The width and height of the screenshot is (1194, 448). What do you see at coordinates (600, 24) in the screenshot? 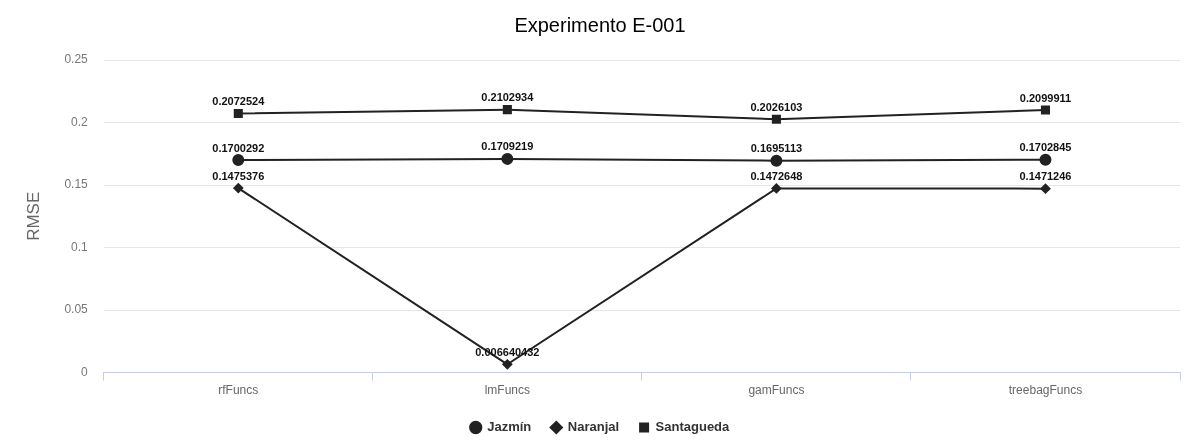
I see `chart-title: Experimento E-001` at bounding box center [600, 24].